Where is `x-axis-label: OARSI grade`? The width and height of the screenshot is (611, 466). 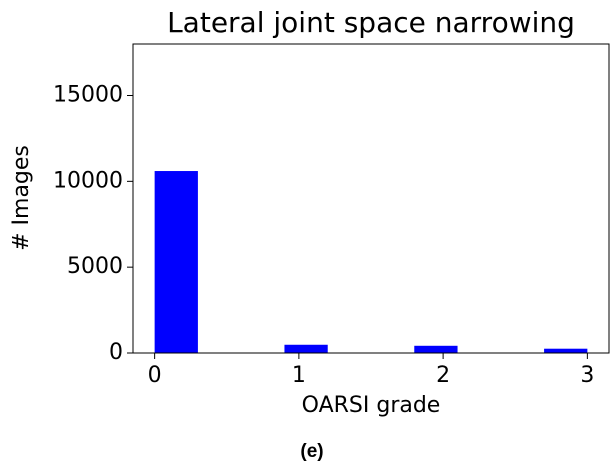 x-axis-label: OARSI grade is located at coordinates (371, 405).